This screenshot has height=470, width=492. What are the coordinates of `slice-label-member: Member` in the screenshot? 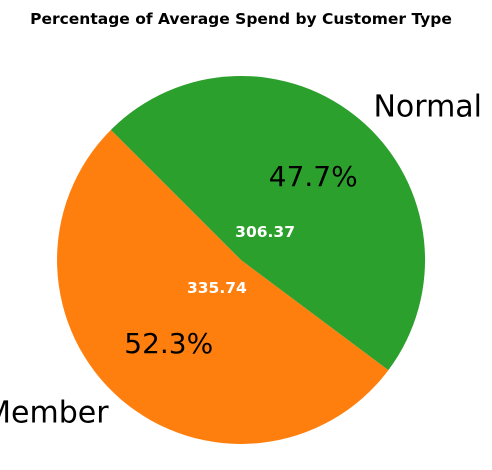 It's located at (54, 413).